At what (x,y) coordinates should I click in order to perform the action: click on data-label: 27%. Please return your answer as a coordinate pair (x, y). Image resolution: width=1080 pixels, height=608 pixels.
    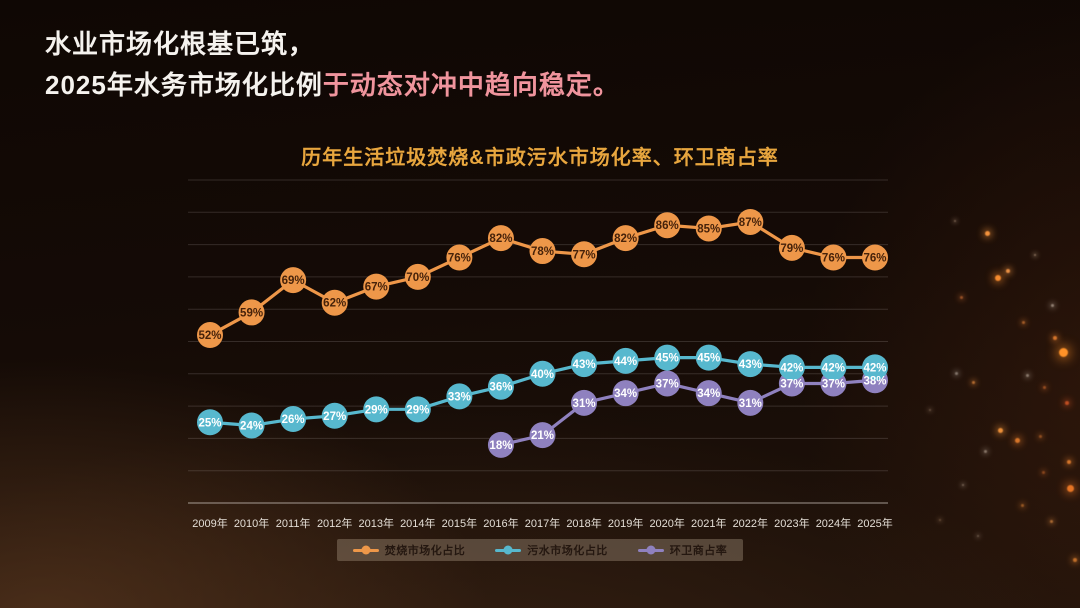
    Looking at the image, I should click on (334, 417).